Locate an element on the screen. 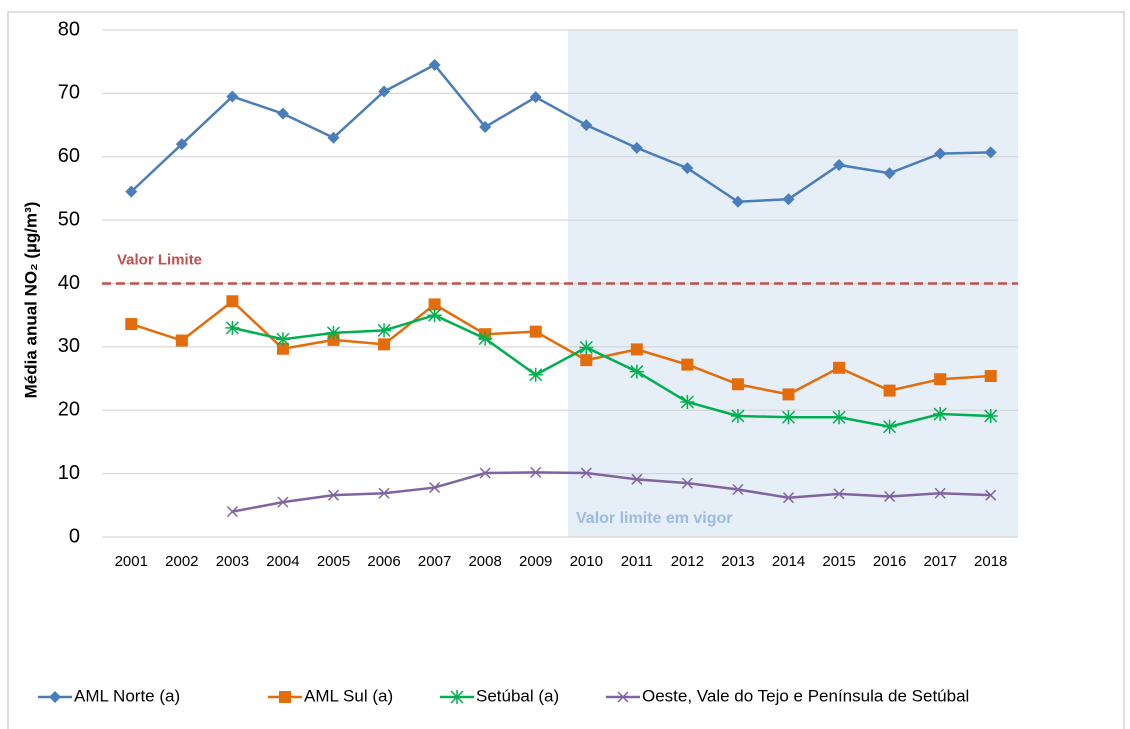 Image resolution: width=1130 pixels, height=729 pixels. x-tick-label: 2018 is located at coordinates (990, 561).